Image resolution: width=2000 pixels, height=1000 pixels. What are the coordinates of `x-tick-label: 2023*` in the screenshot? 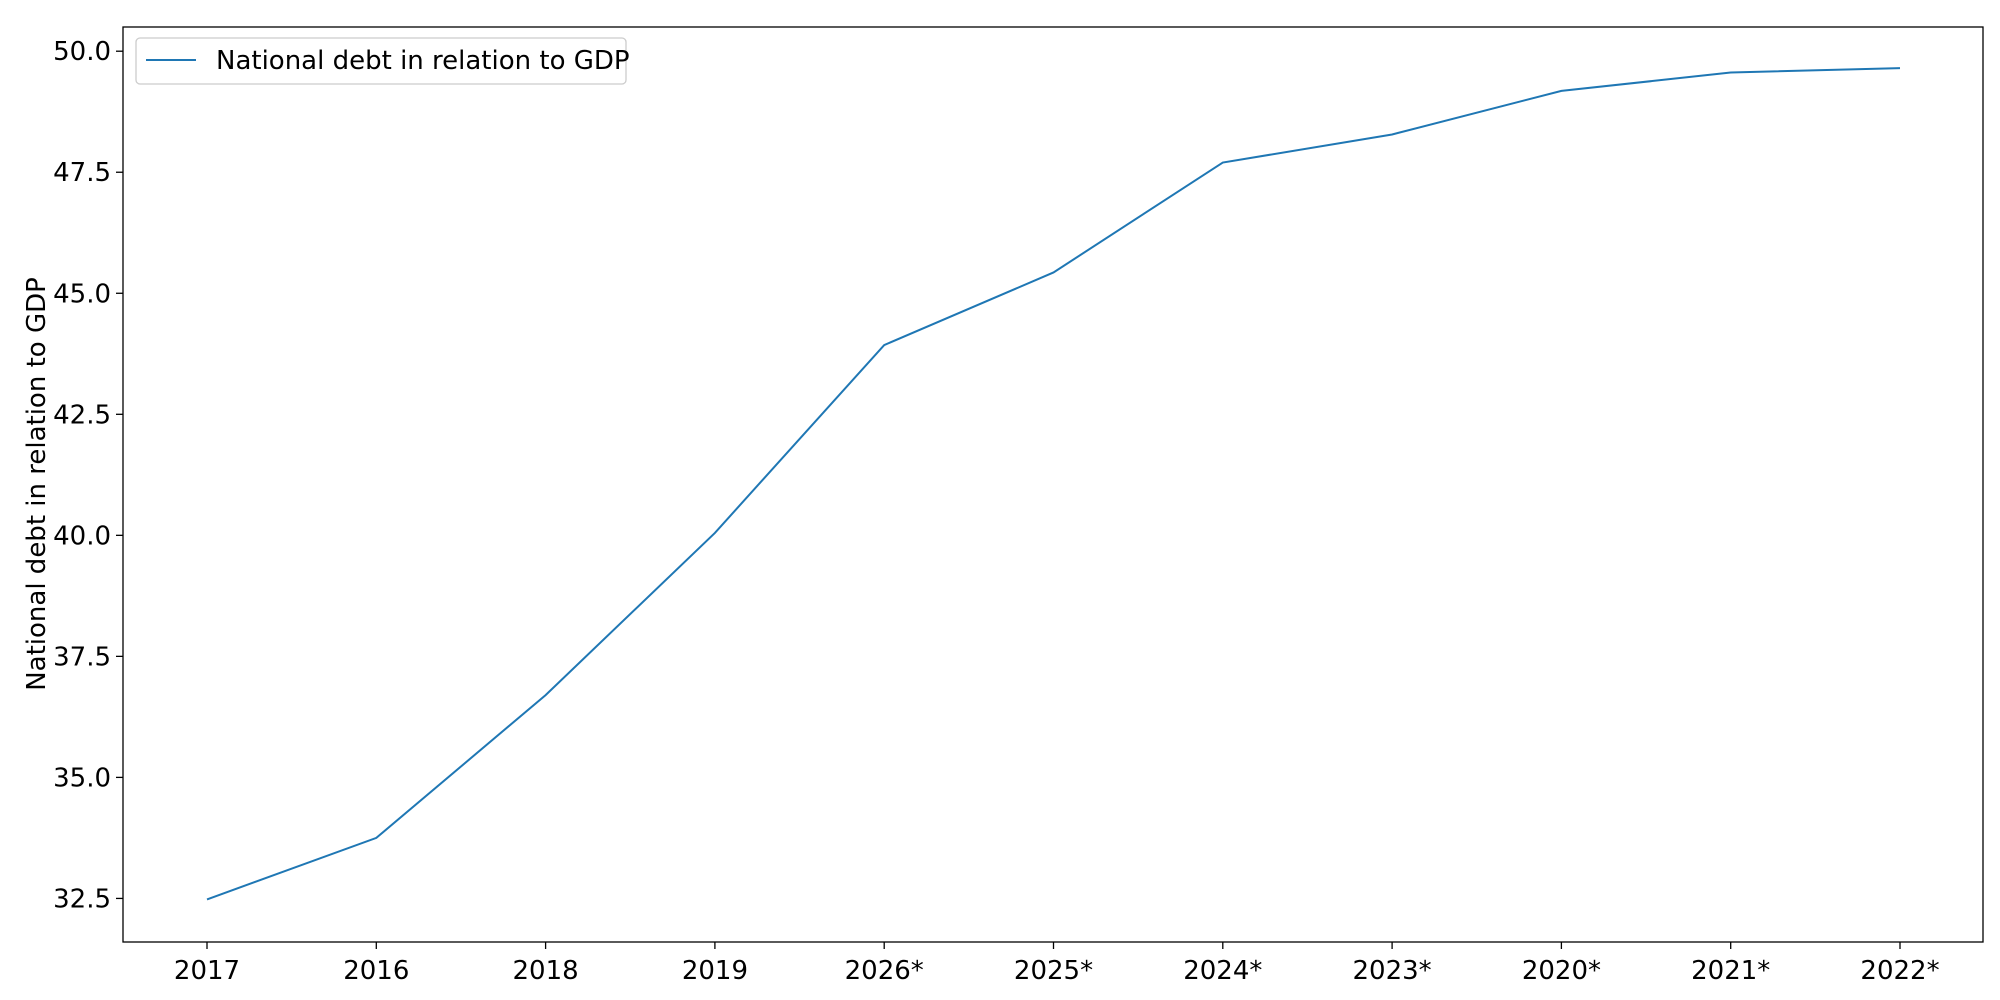 It's located at (1392, 971).